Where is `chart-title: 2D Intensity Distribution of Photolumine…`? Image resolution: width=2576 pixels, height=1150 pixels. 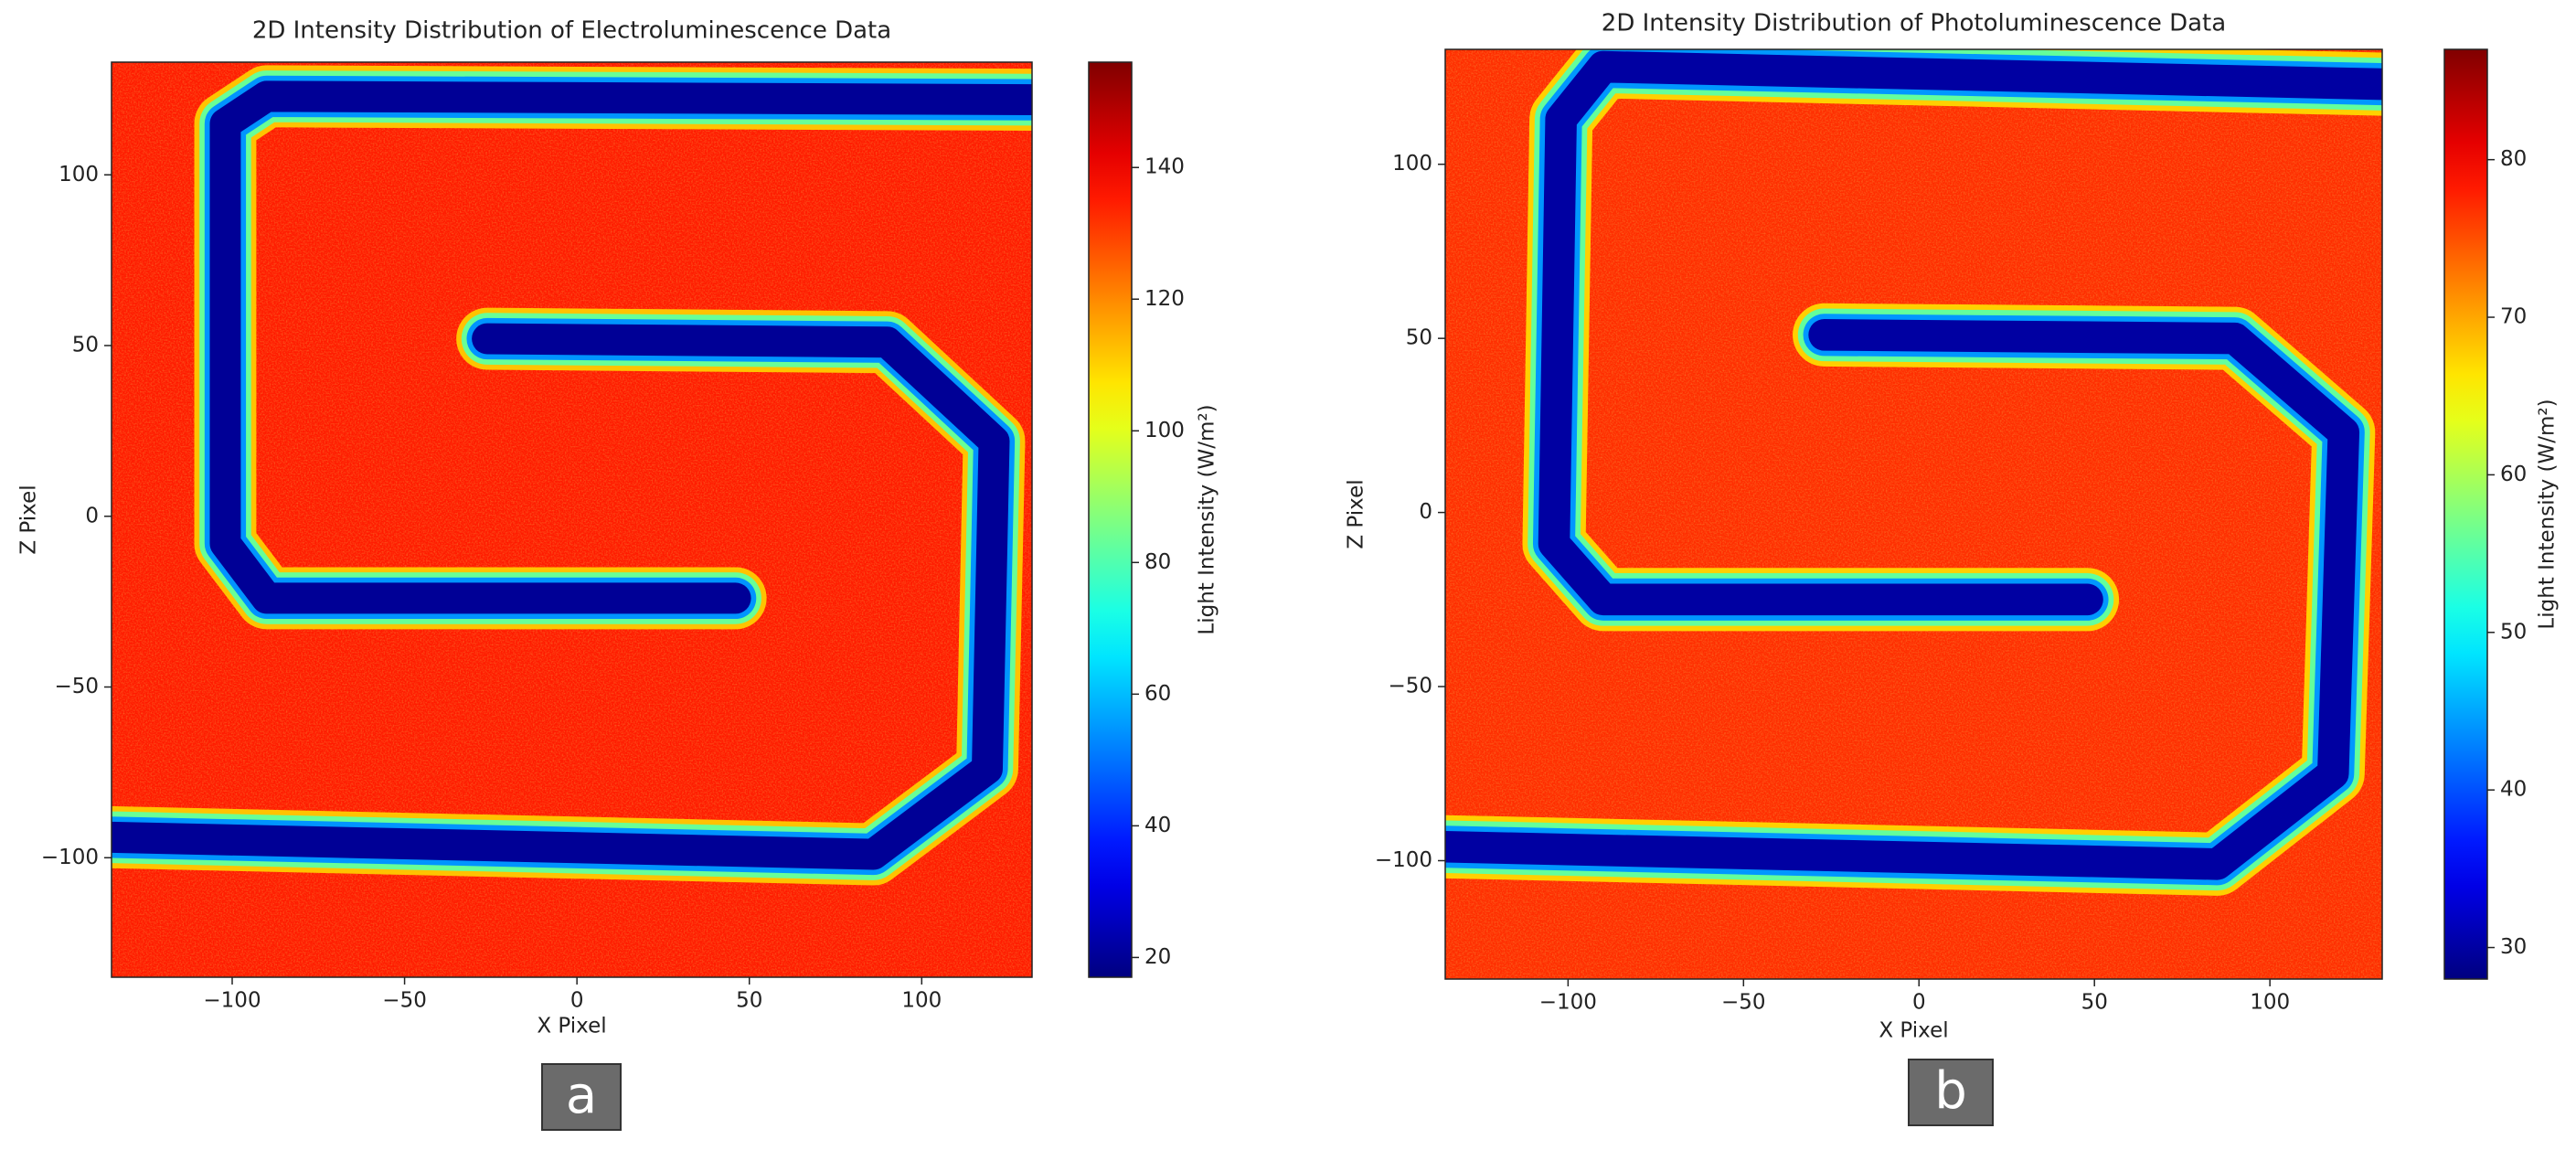 chart-title: 2D Intensity Distribution of Photolumine… is located at coordinates (1914, 23).